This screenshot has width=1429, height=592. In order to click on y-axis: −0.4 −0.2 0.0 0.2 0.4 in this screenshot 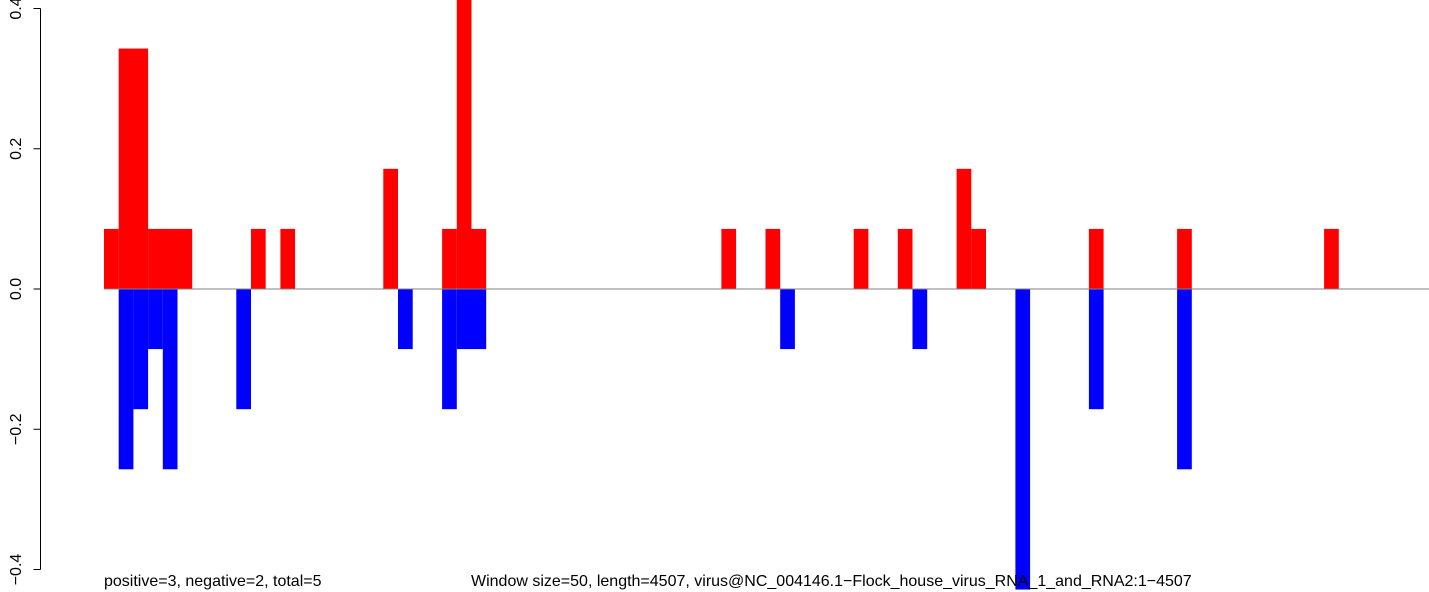, I will do `click(24, 292)`.